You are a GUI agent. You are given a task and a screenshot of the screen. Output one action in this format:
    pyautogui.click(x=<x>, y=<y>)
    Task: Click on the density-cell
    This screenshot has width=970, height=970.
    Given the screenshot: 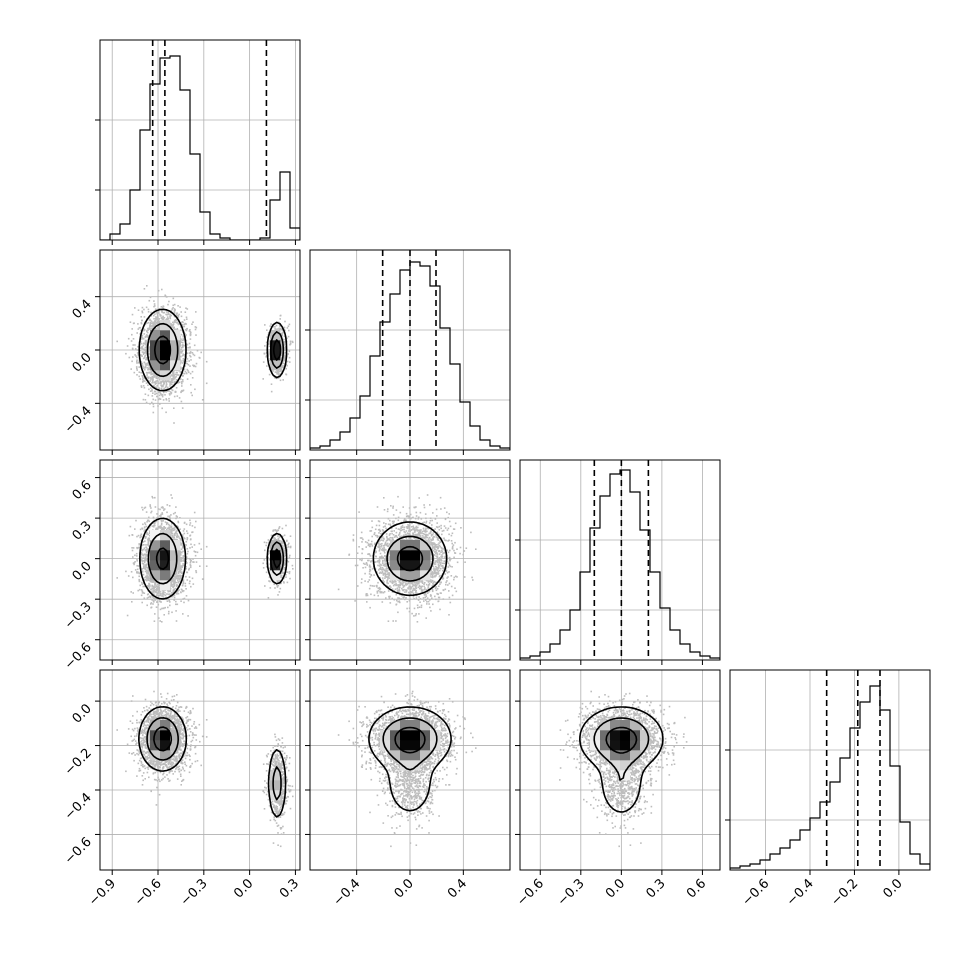 What is the action you would take?
    pyautogui.click(x=175, y=345)
    